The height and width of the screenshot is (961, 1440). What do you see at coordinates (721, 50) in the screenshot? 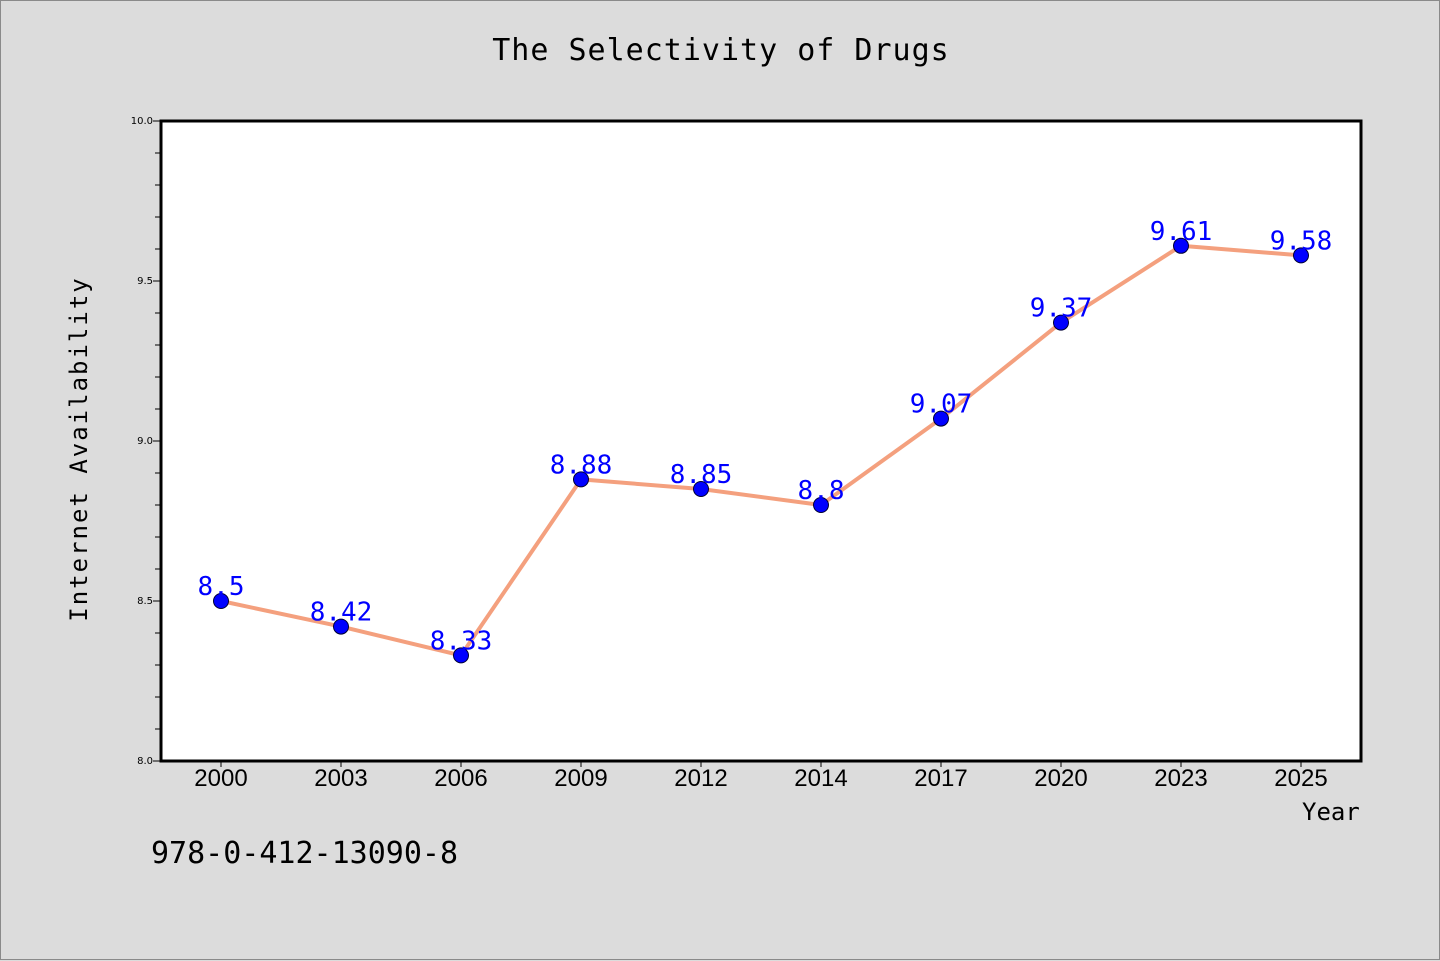
I see `chart-title: The Selectivity of Drugs` at bounding box center [721, 50].